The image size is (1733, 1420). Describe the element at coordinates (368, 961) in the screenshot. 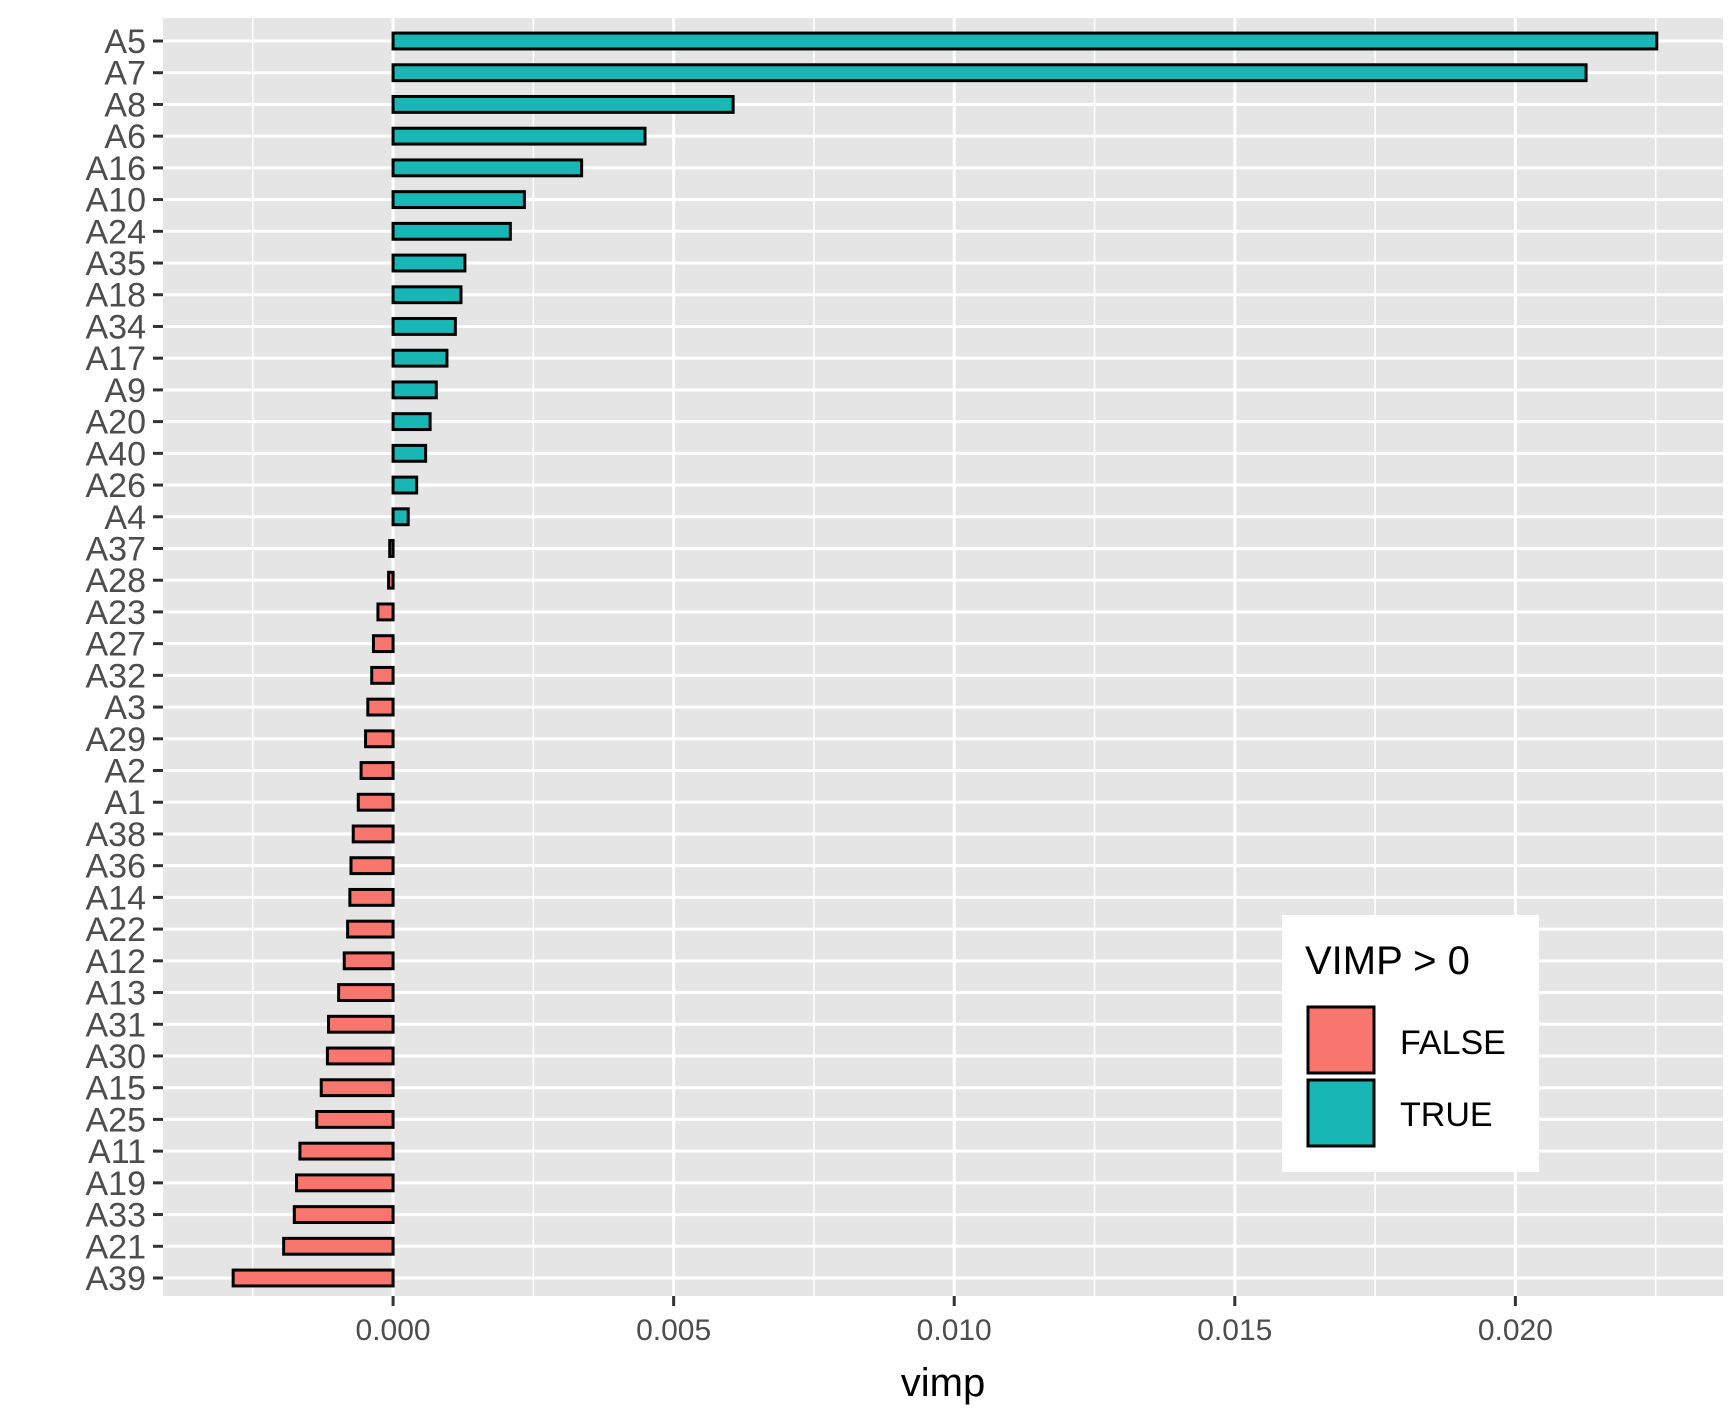

I see `bar-a12` at that location.